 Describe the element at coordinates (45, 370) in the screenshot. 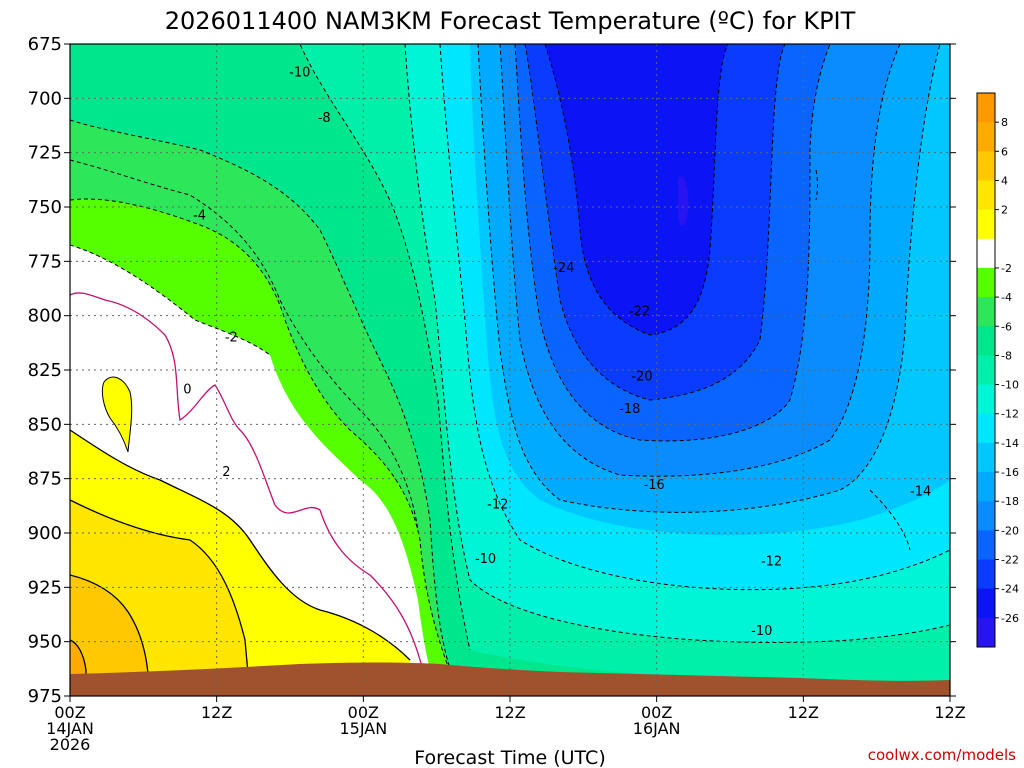

I see `y-tick-label: 825` at that location.